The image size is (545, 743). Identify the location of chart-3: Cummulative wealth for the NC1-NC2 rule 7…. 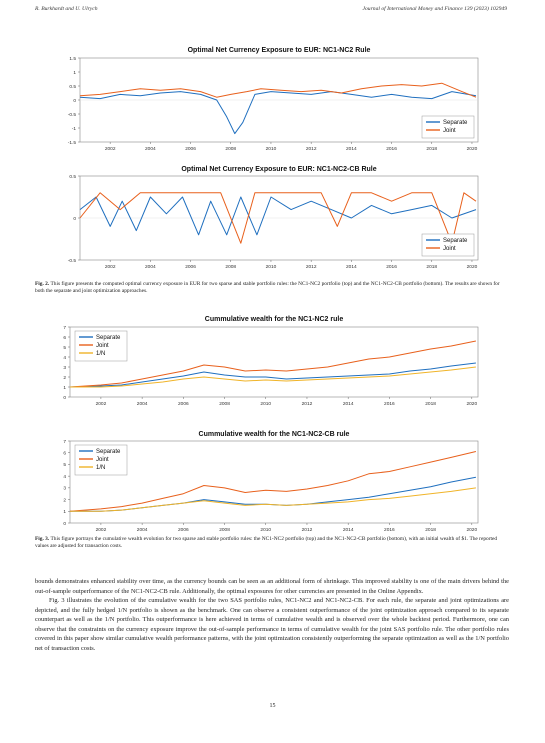
(271, 361).